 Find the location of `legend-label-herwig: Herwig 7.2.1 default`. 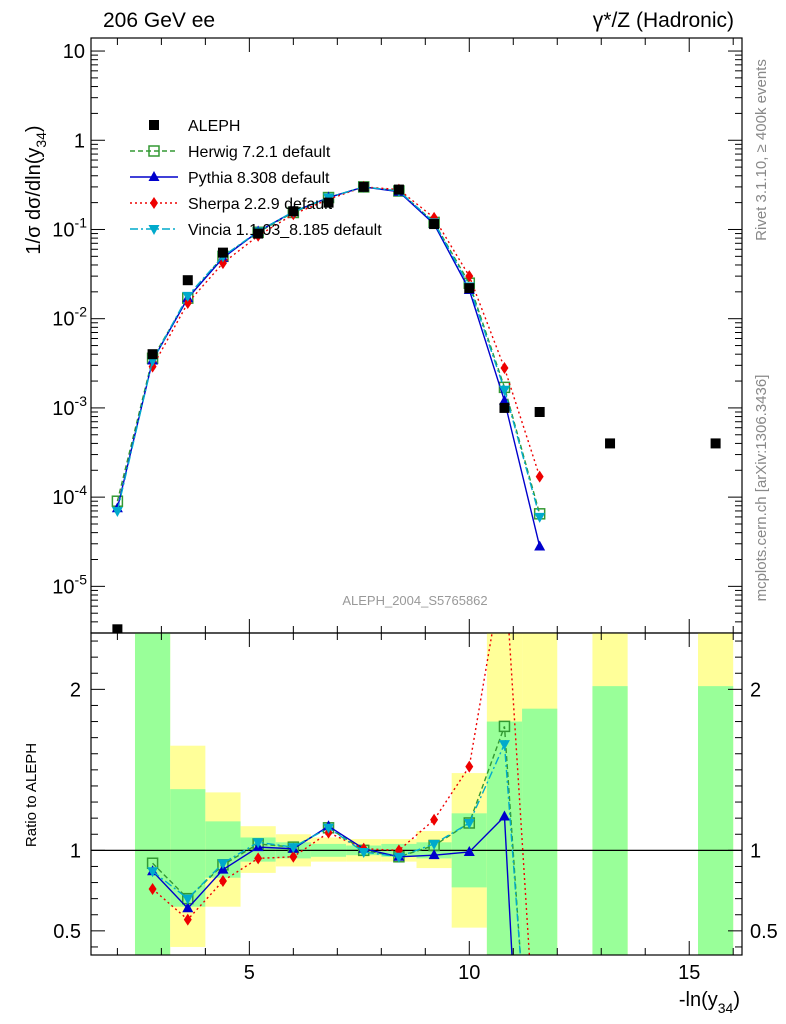

legend-label-herwig: Herwig 7.2.1 default is located at coordinates (259, 152).